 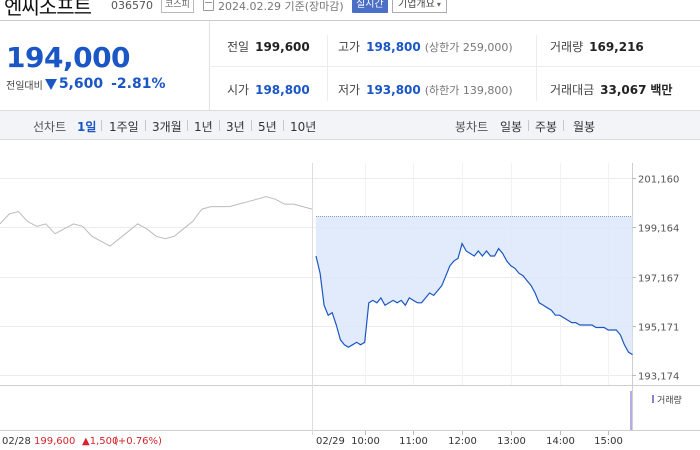 What do you see at coordinates (472, 127) in the screenshot?
I see `candle-chart-label: 봉차트` at bounding box center [472, 127].